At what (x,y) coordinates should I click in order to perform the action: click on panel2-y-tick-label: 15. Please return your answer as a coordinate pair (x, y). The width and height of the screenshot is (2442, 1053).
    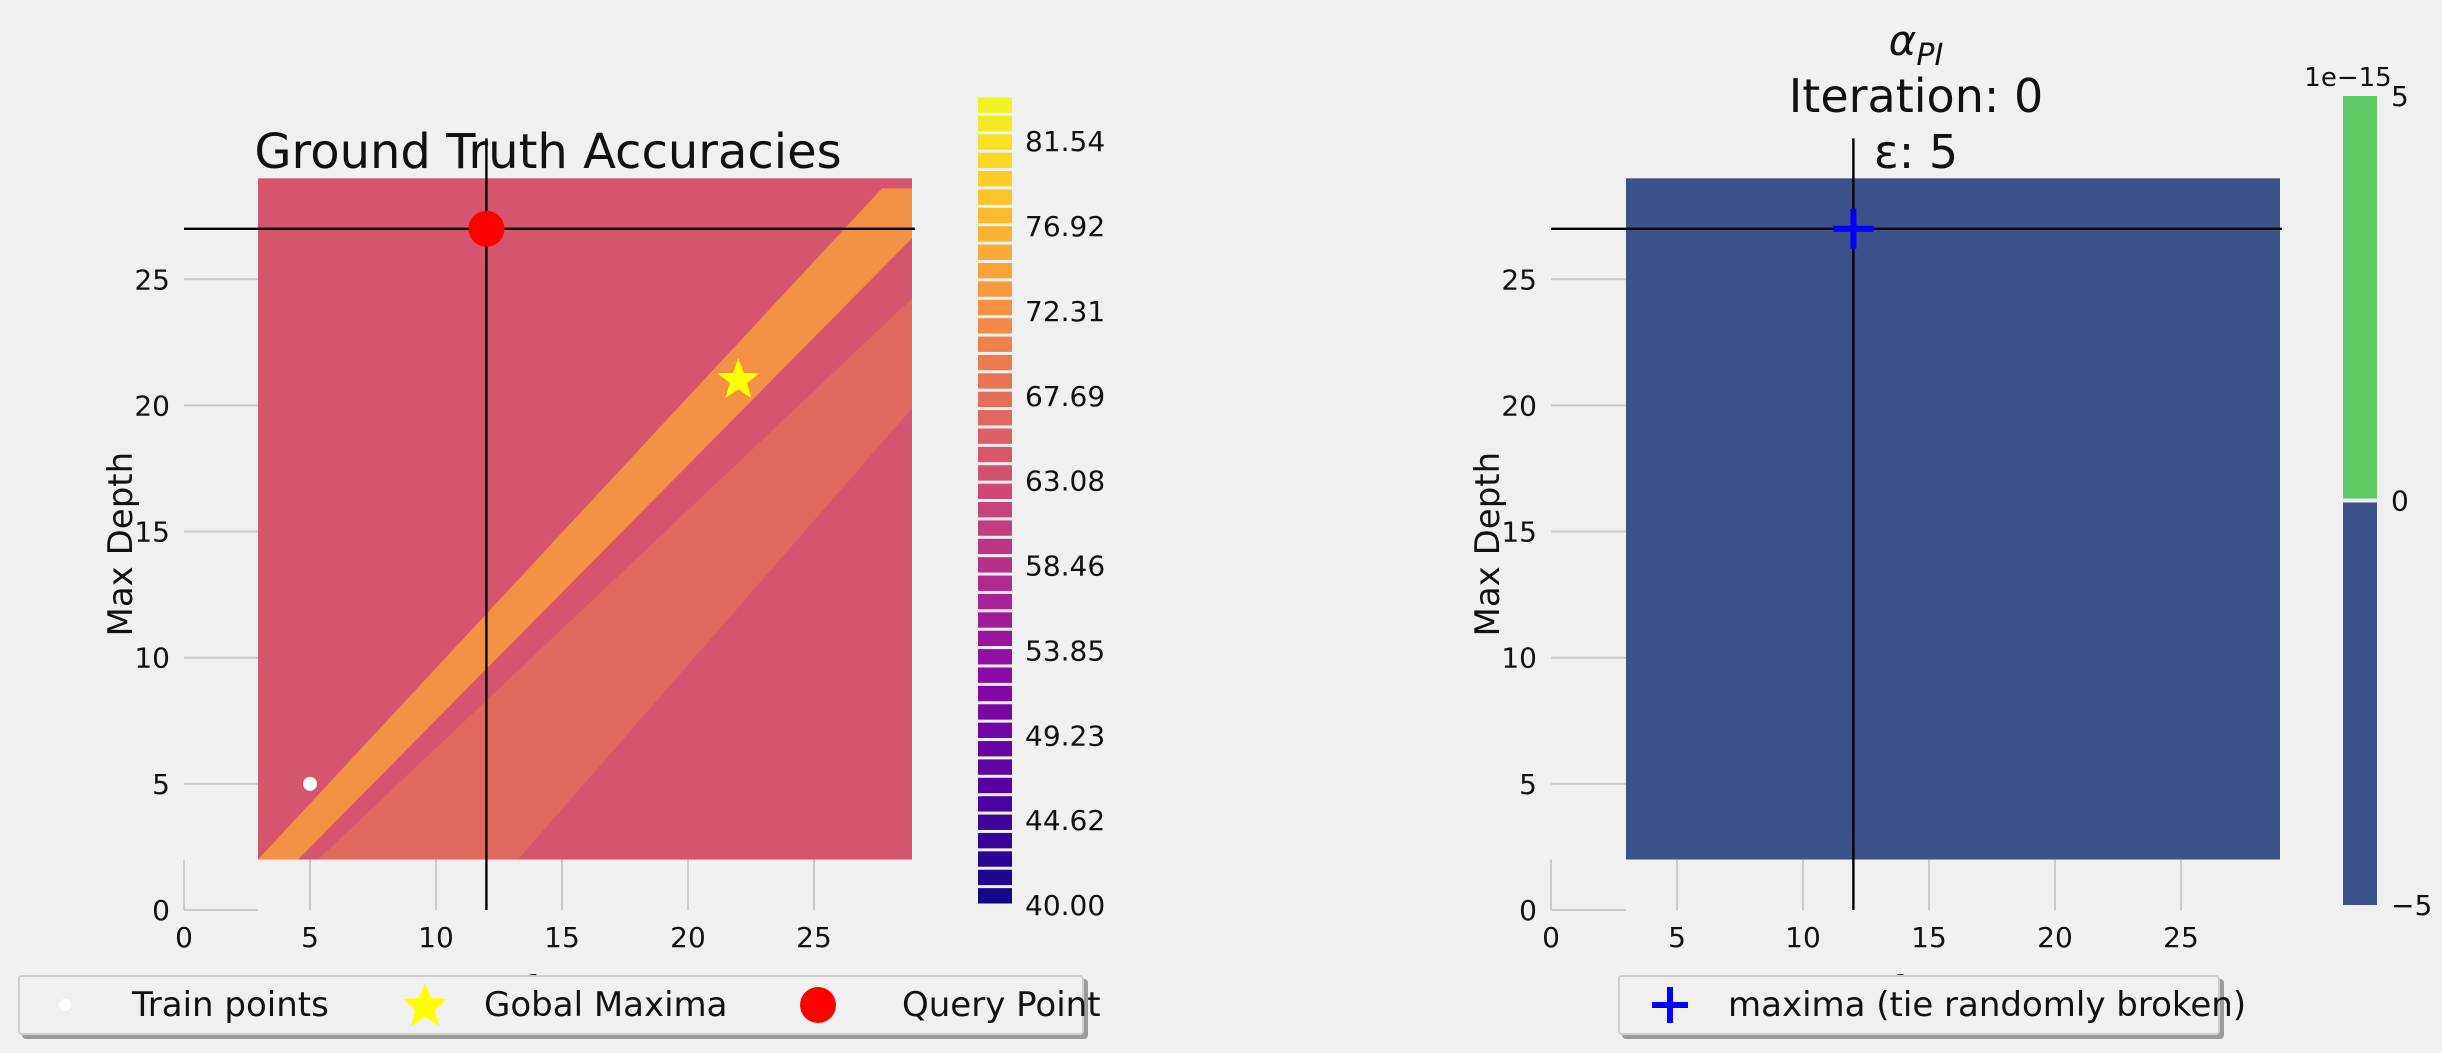
    Looking at the image, I should click on (1519, 532).